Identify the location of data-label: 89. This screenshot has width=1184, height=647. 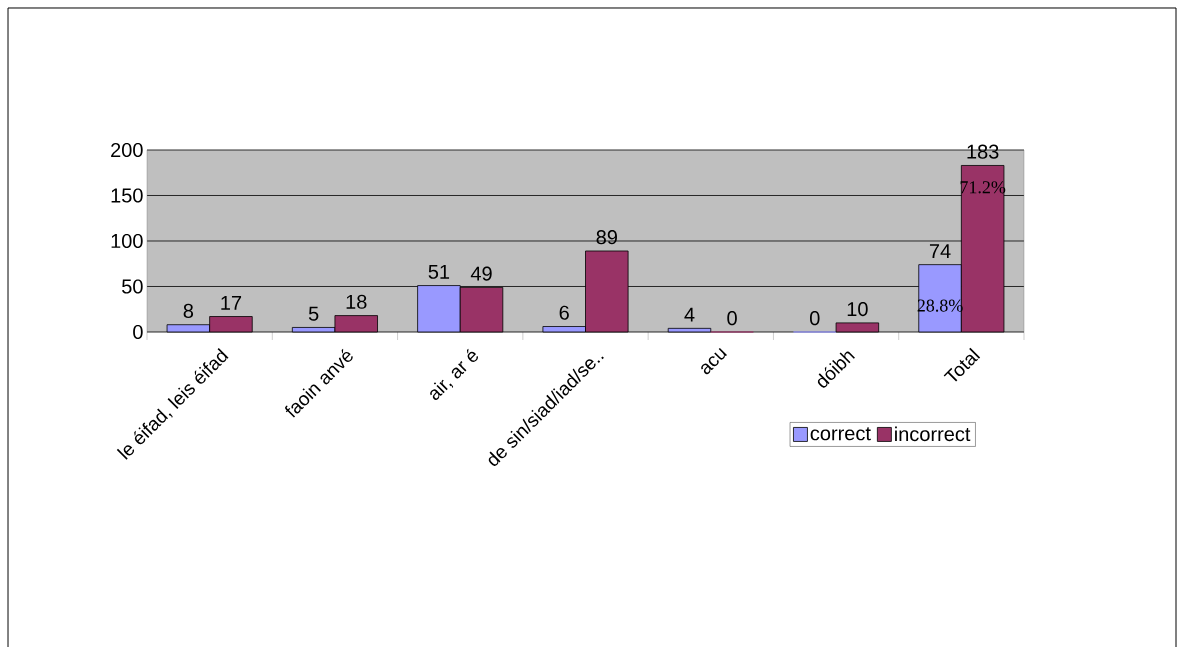
(606, 237).